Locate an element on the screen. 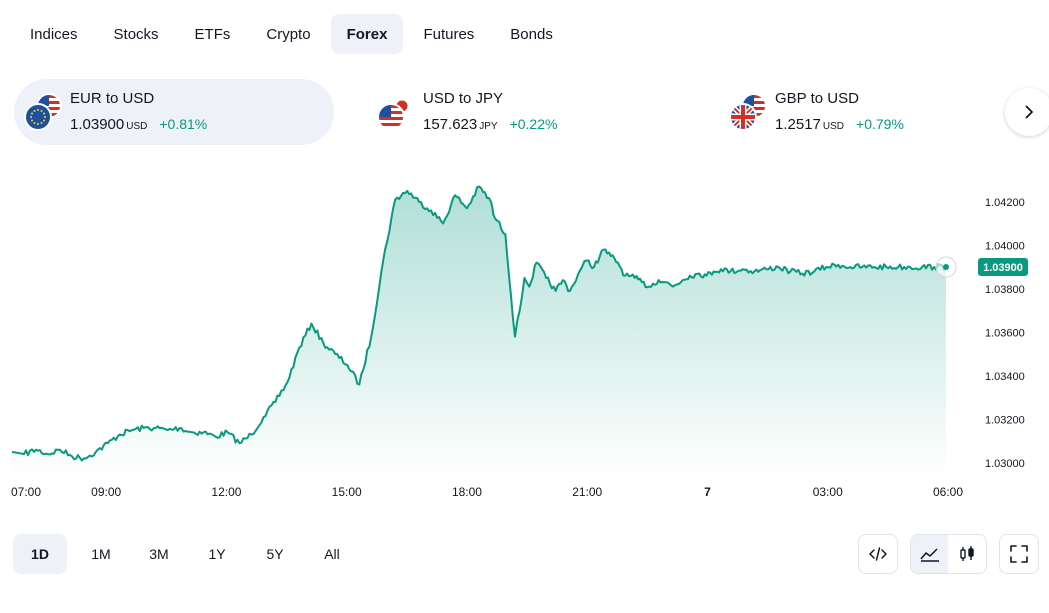  tab-indices: Indices is located at coordinates (54, 34).